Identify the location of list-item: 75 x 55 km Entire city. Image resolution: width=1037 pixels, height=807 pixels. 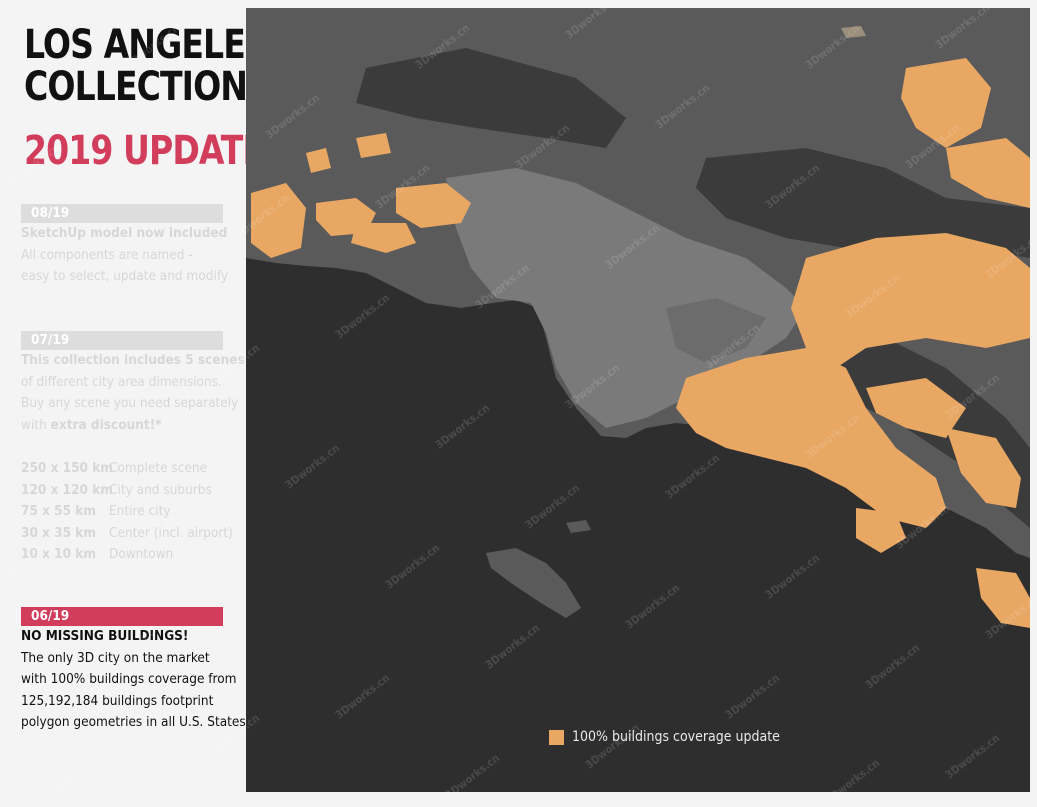
(131, 512).